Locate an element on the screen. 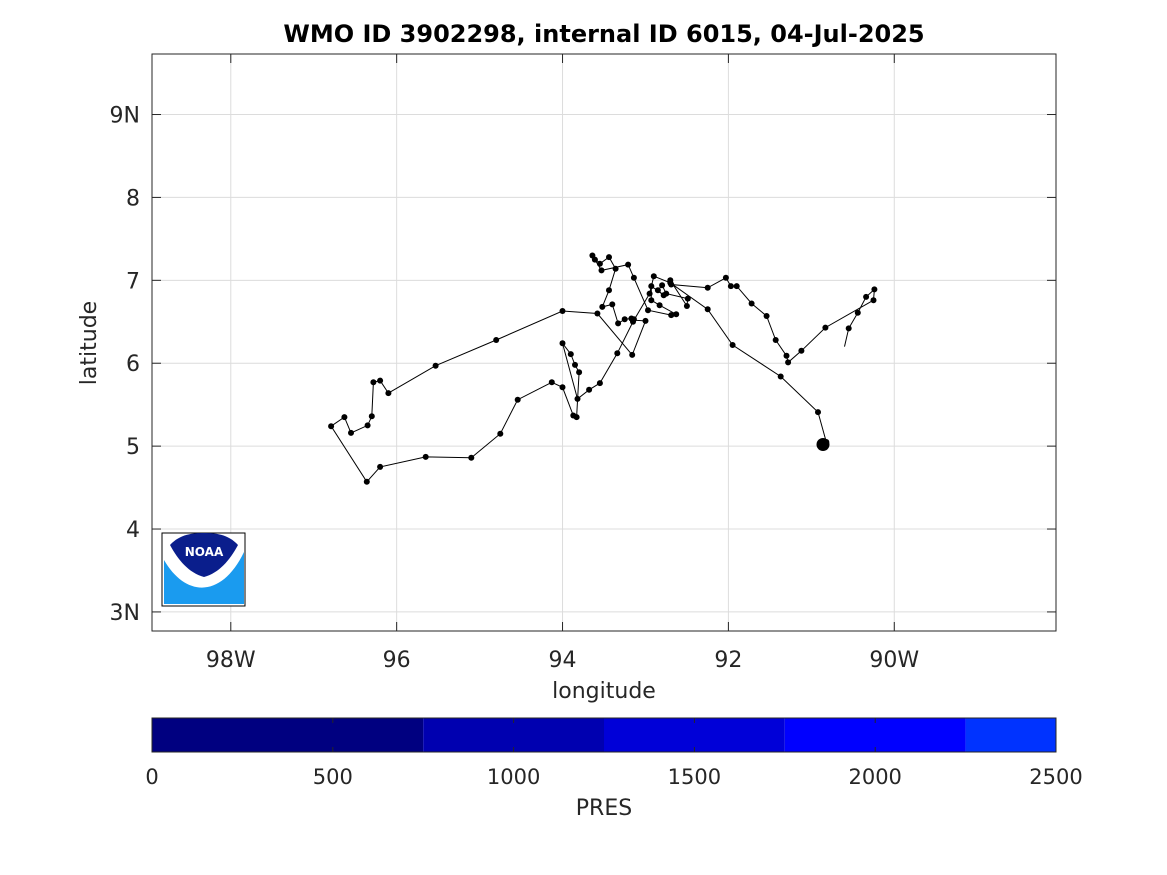  float-trajectory is located at coordinates (603, 368).